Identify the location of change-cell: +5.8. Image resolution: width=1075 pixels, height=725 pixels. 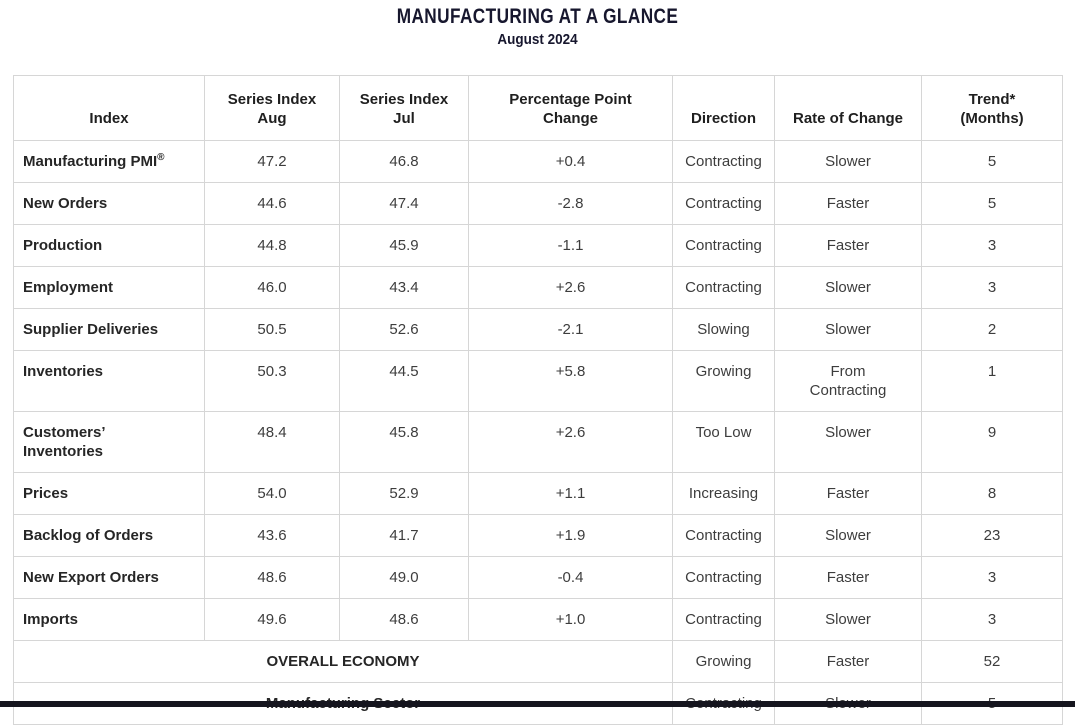
(570, 381).